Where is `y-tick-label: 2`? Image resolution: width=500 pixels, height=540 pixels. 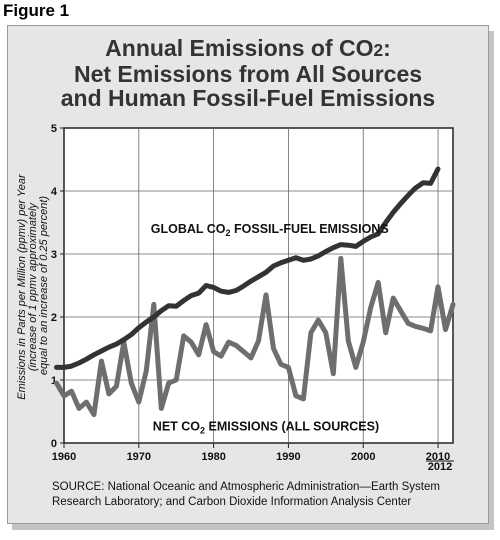
y-tick-label: 2 is located at coordinates (54, 318).